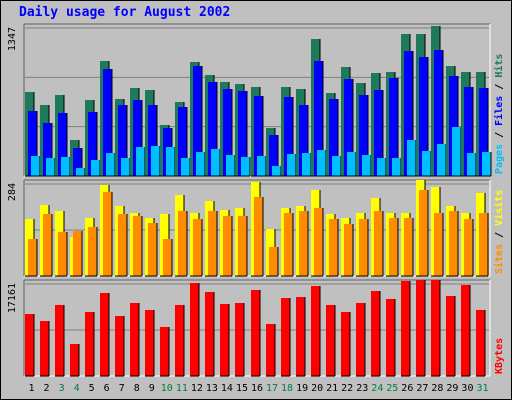 Image resolution: width=512 pixels, height=400 pixels. What do you see at coordinates (422, 388) in the screenshot?
I see `x-tick-label-27: 27` at bounding box center [422, 388].